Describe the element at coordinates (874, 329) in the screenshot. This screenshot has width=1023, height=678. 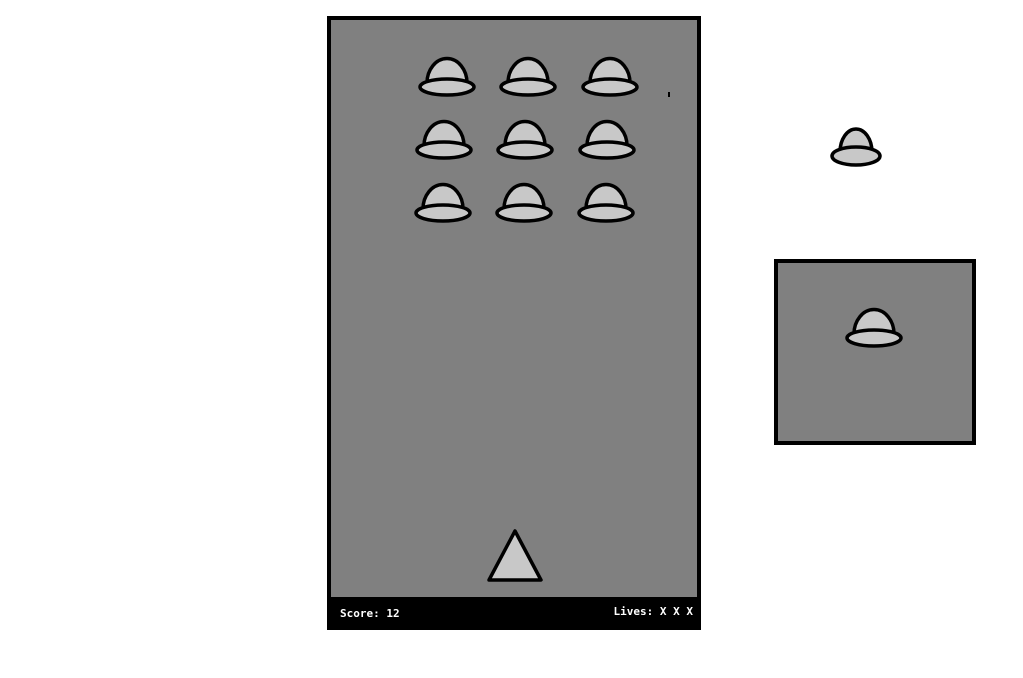
I see `preview-invader-icon` at that location.